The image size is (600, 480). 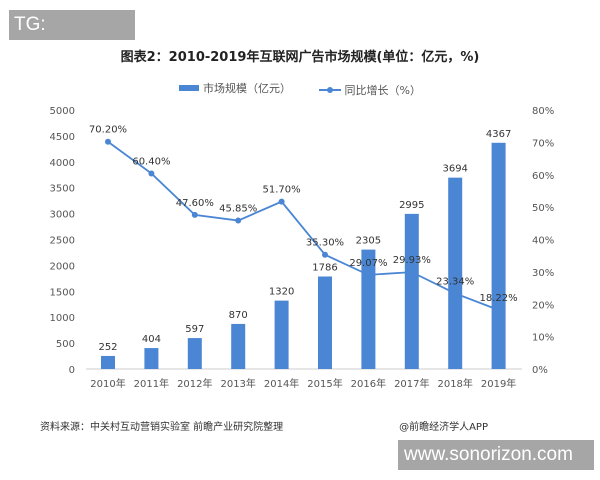 I want to click on x-tick-label: 2016年, so click(x=368, y=383).